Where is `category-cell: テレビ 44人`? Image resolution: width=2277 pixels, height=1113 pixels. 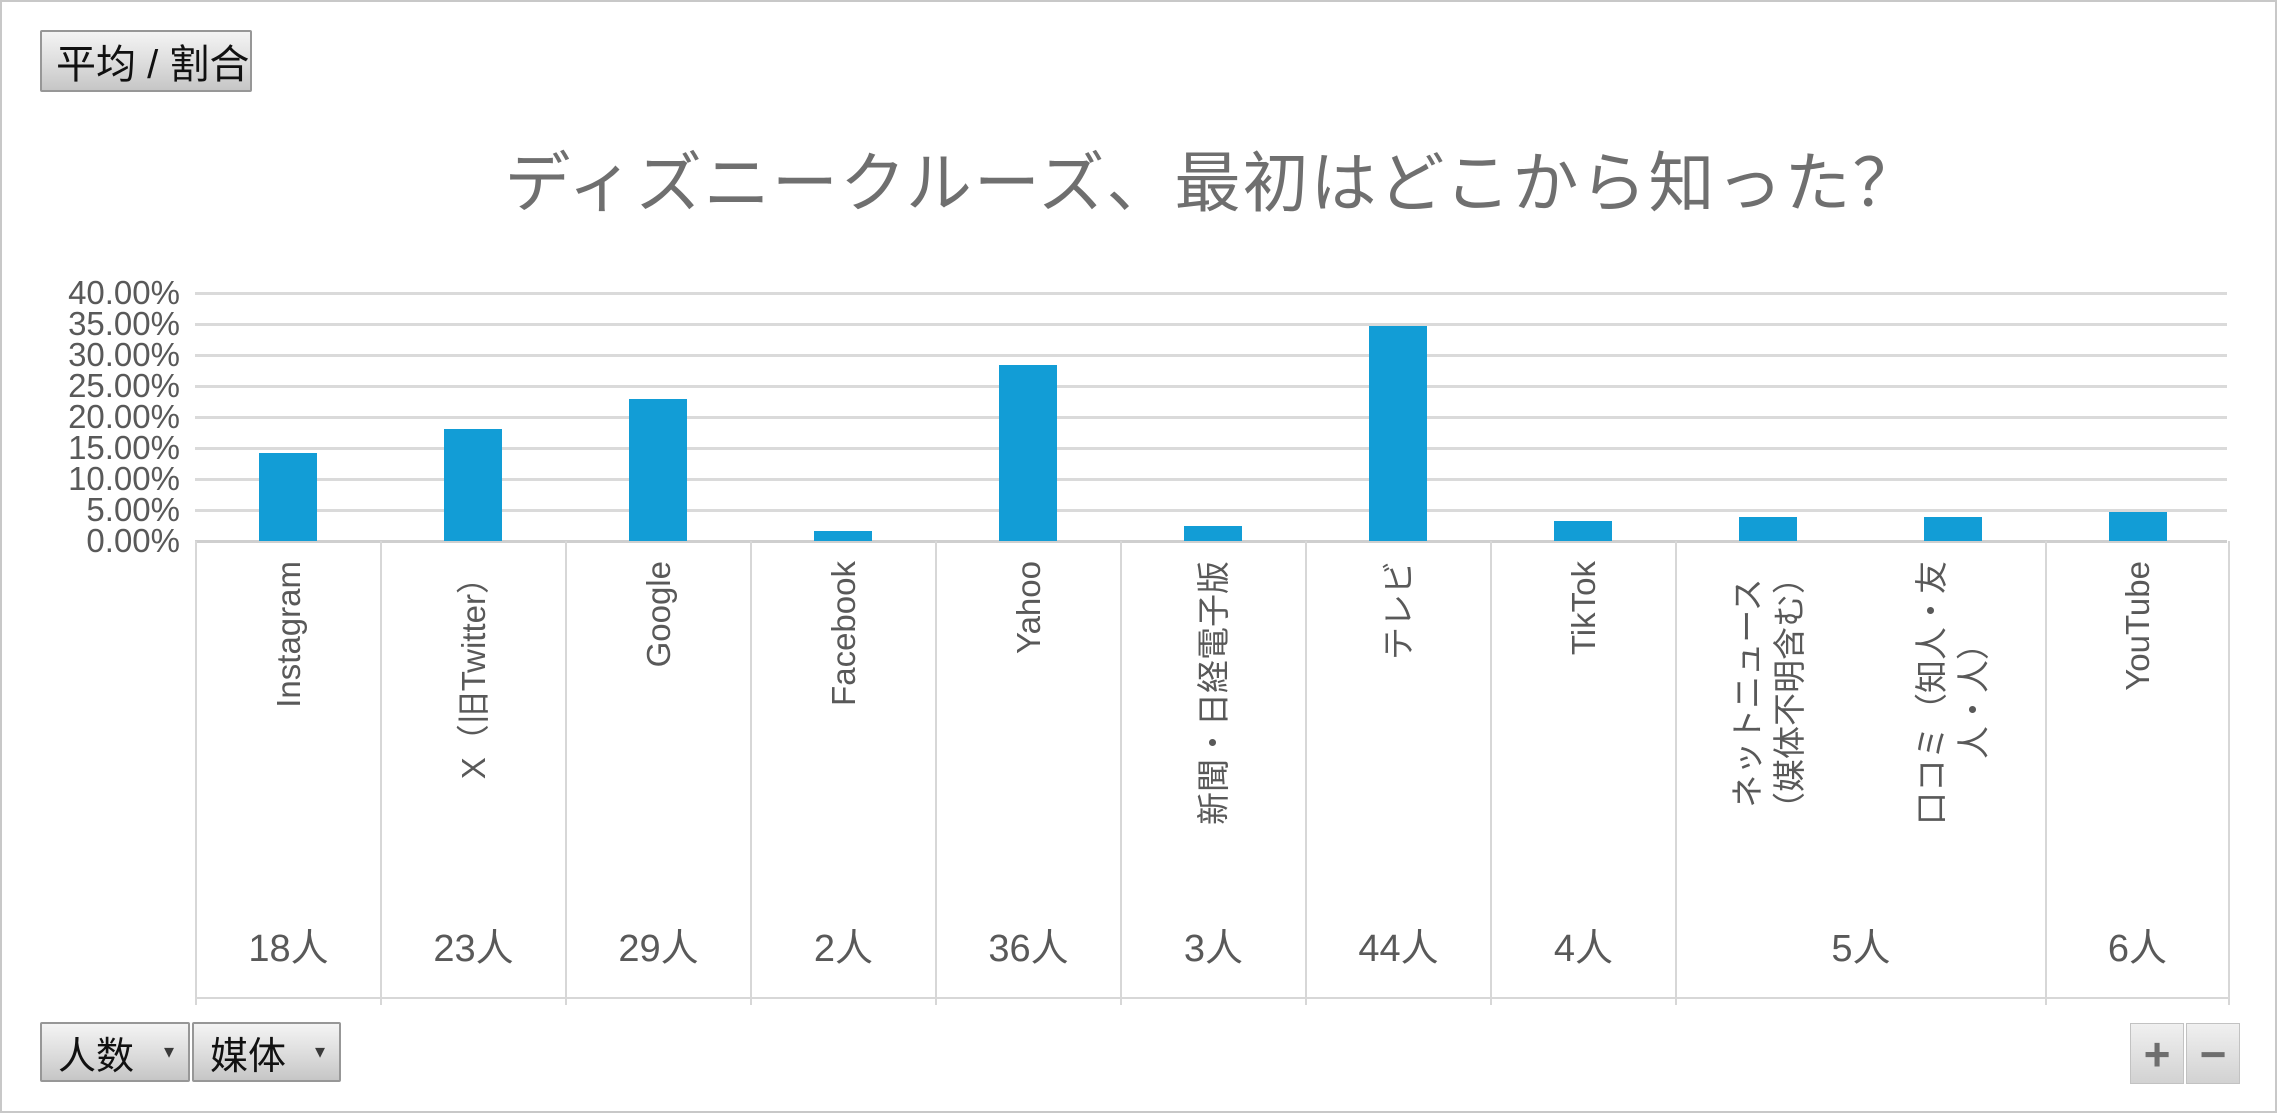
category-cell: テレビ 44人 is located at coordinates (1397, 773).